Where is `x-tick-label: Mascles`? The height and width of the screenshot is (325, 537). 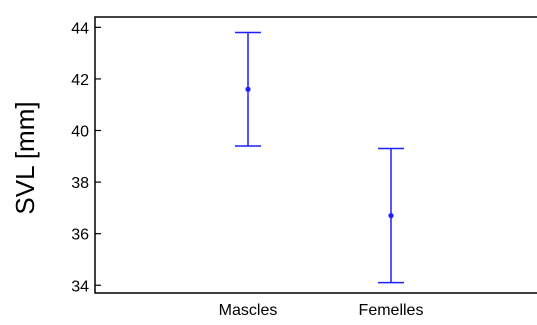
x-tick-label: Mascles is located at coordinates (248, 310).